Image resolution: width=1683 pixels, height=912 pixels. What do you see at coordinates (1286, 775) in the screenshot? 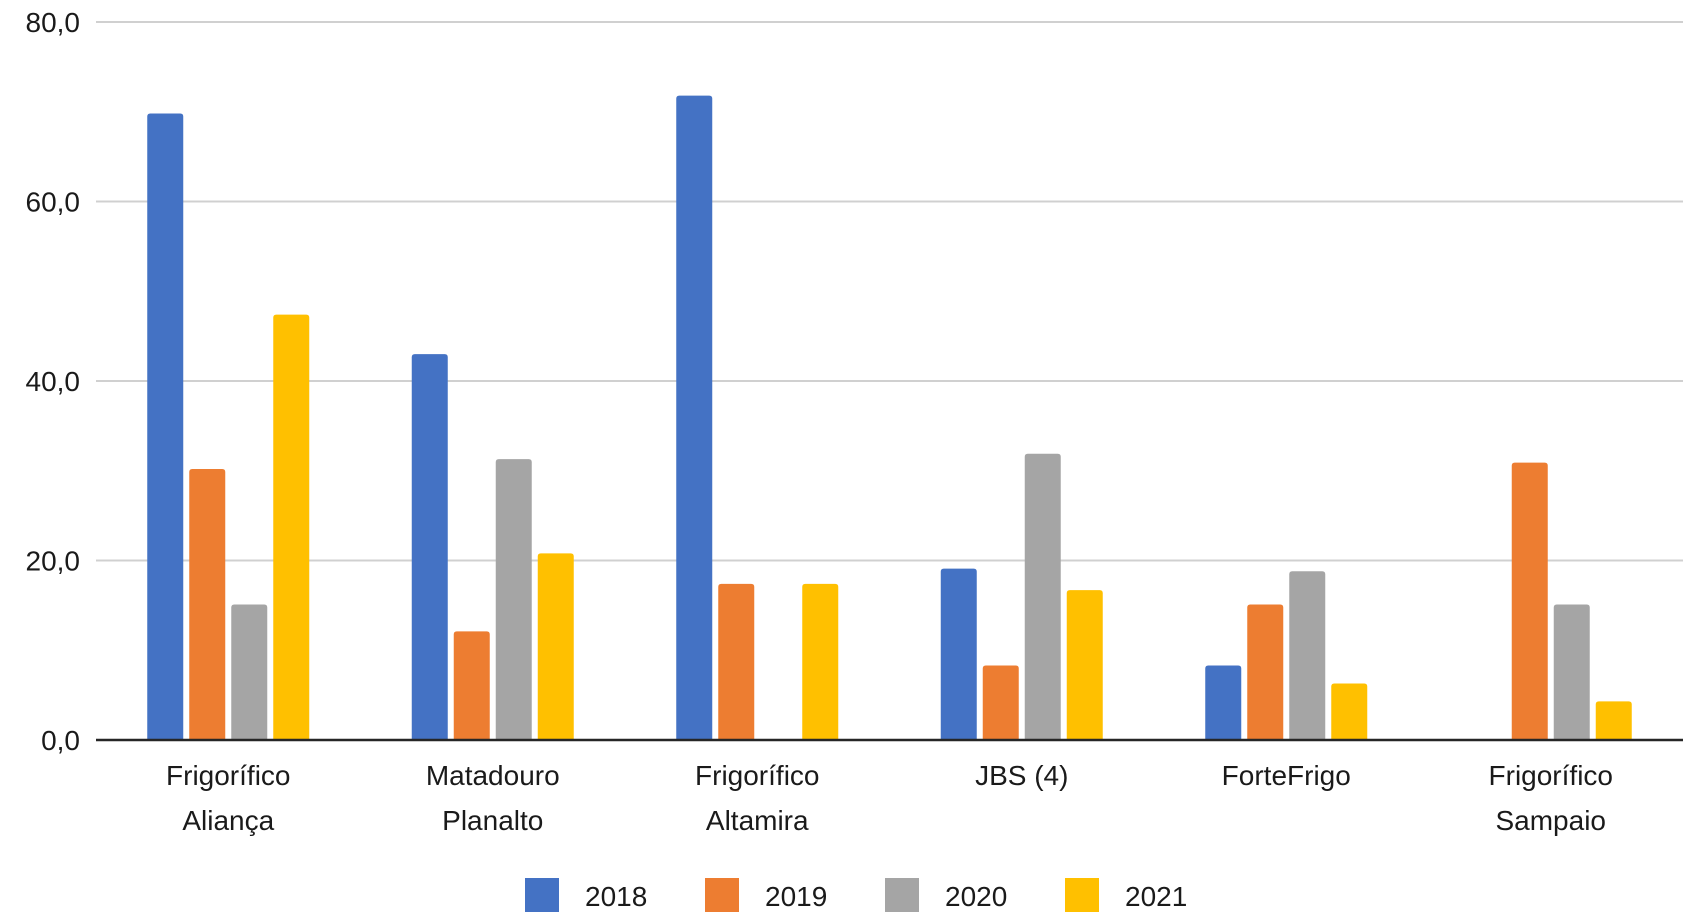
I see `x-category-label: ForteFrigo` at bounding box center [1286, 775].